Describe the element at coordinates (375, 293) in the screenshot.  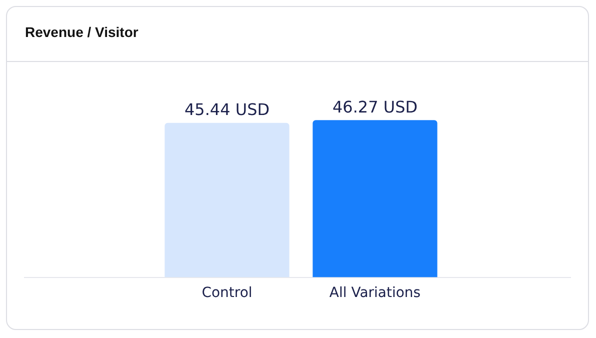
I see `x-tick-label: All Variations` at that location.